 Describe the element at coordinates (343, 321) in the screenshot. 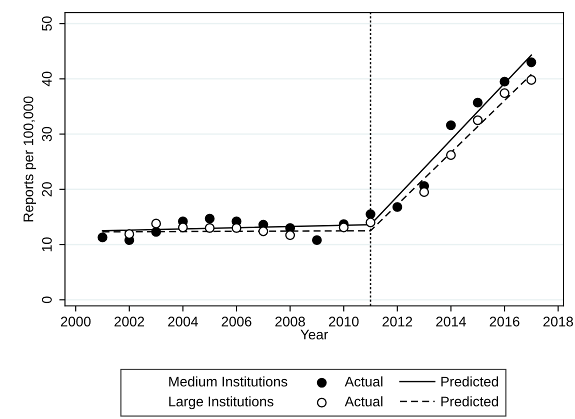

I see `x-tick-label: 2010` at that location.